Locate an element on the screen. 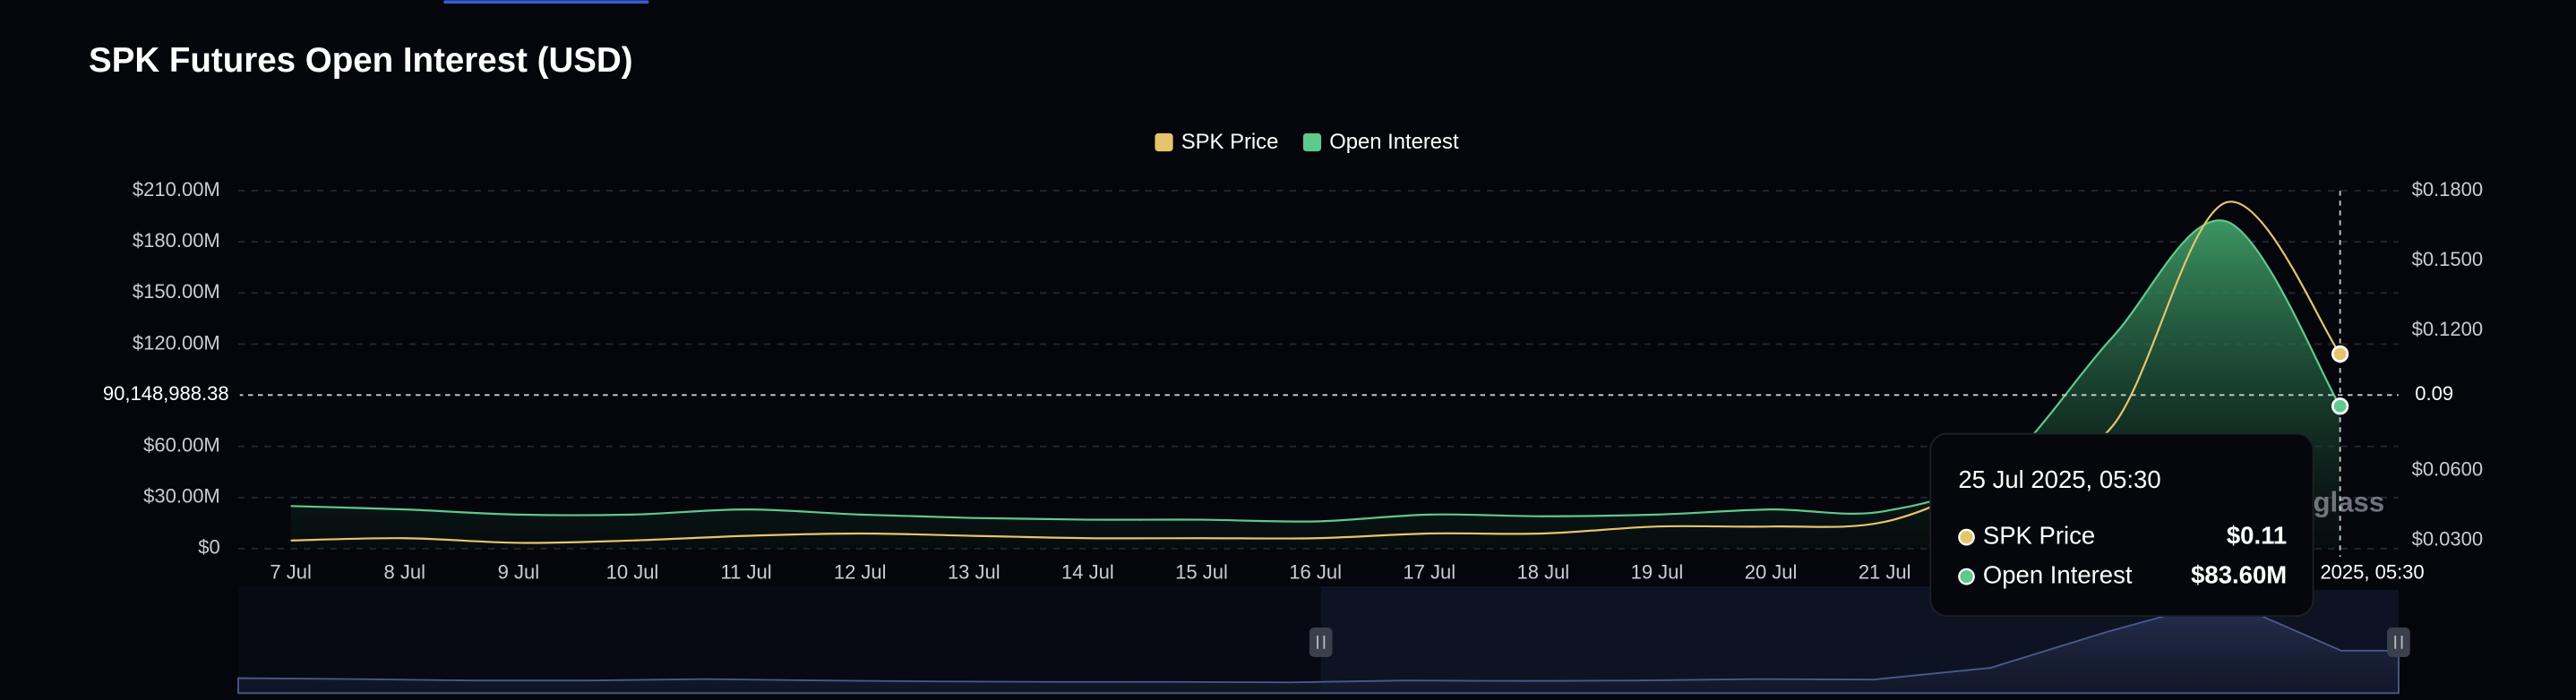 The width and height of the screenshot is (2576, 700). tab-indicator is located at coordinates (546, 2).